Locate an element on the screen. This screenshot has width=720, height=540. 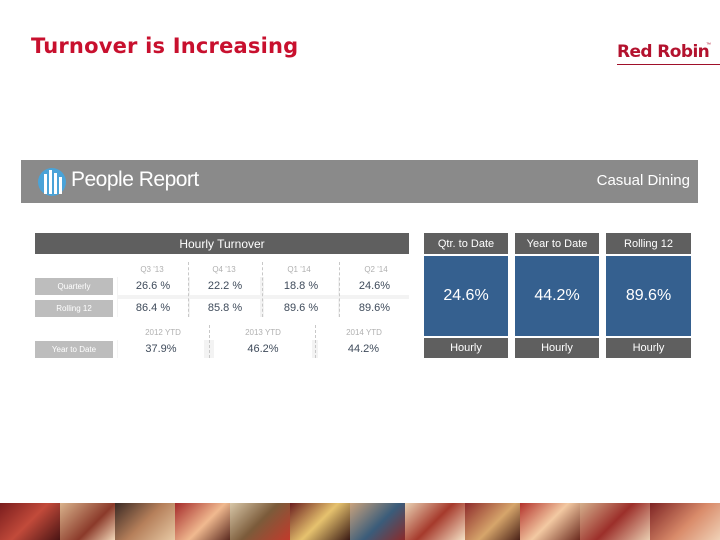
kpi-rolling-12-value: 89.6% is located at coordinates (648, 296).